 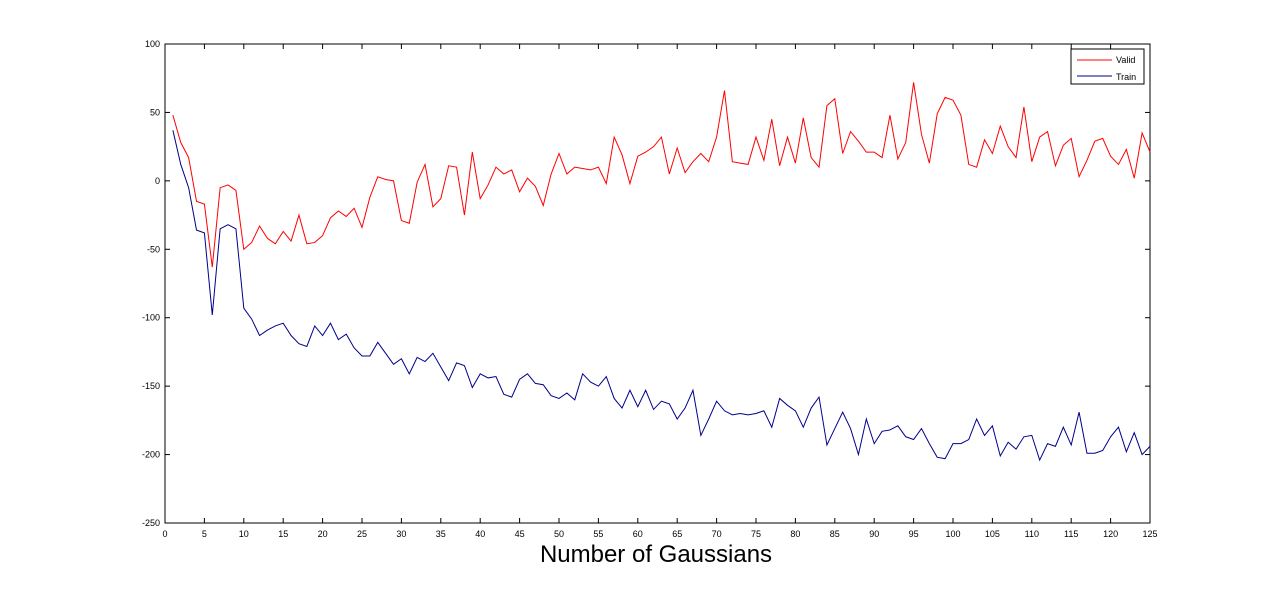 What do you see at coordinates (1071, 534) in the screenshot?
I see `x-tick-label: 115` at bounding box center [1071, 534].